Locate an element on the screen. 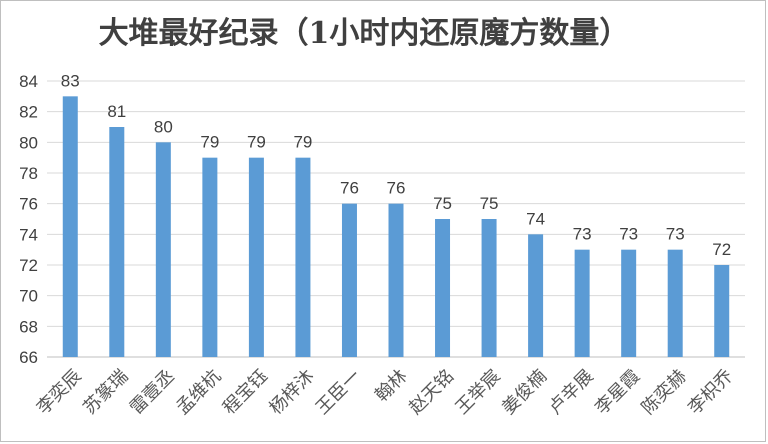  x-tick-label: 杨梓沐 is located at coordinates (291, 392).